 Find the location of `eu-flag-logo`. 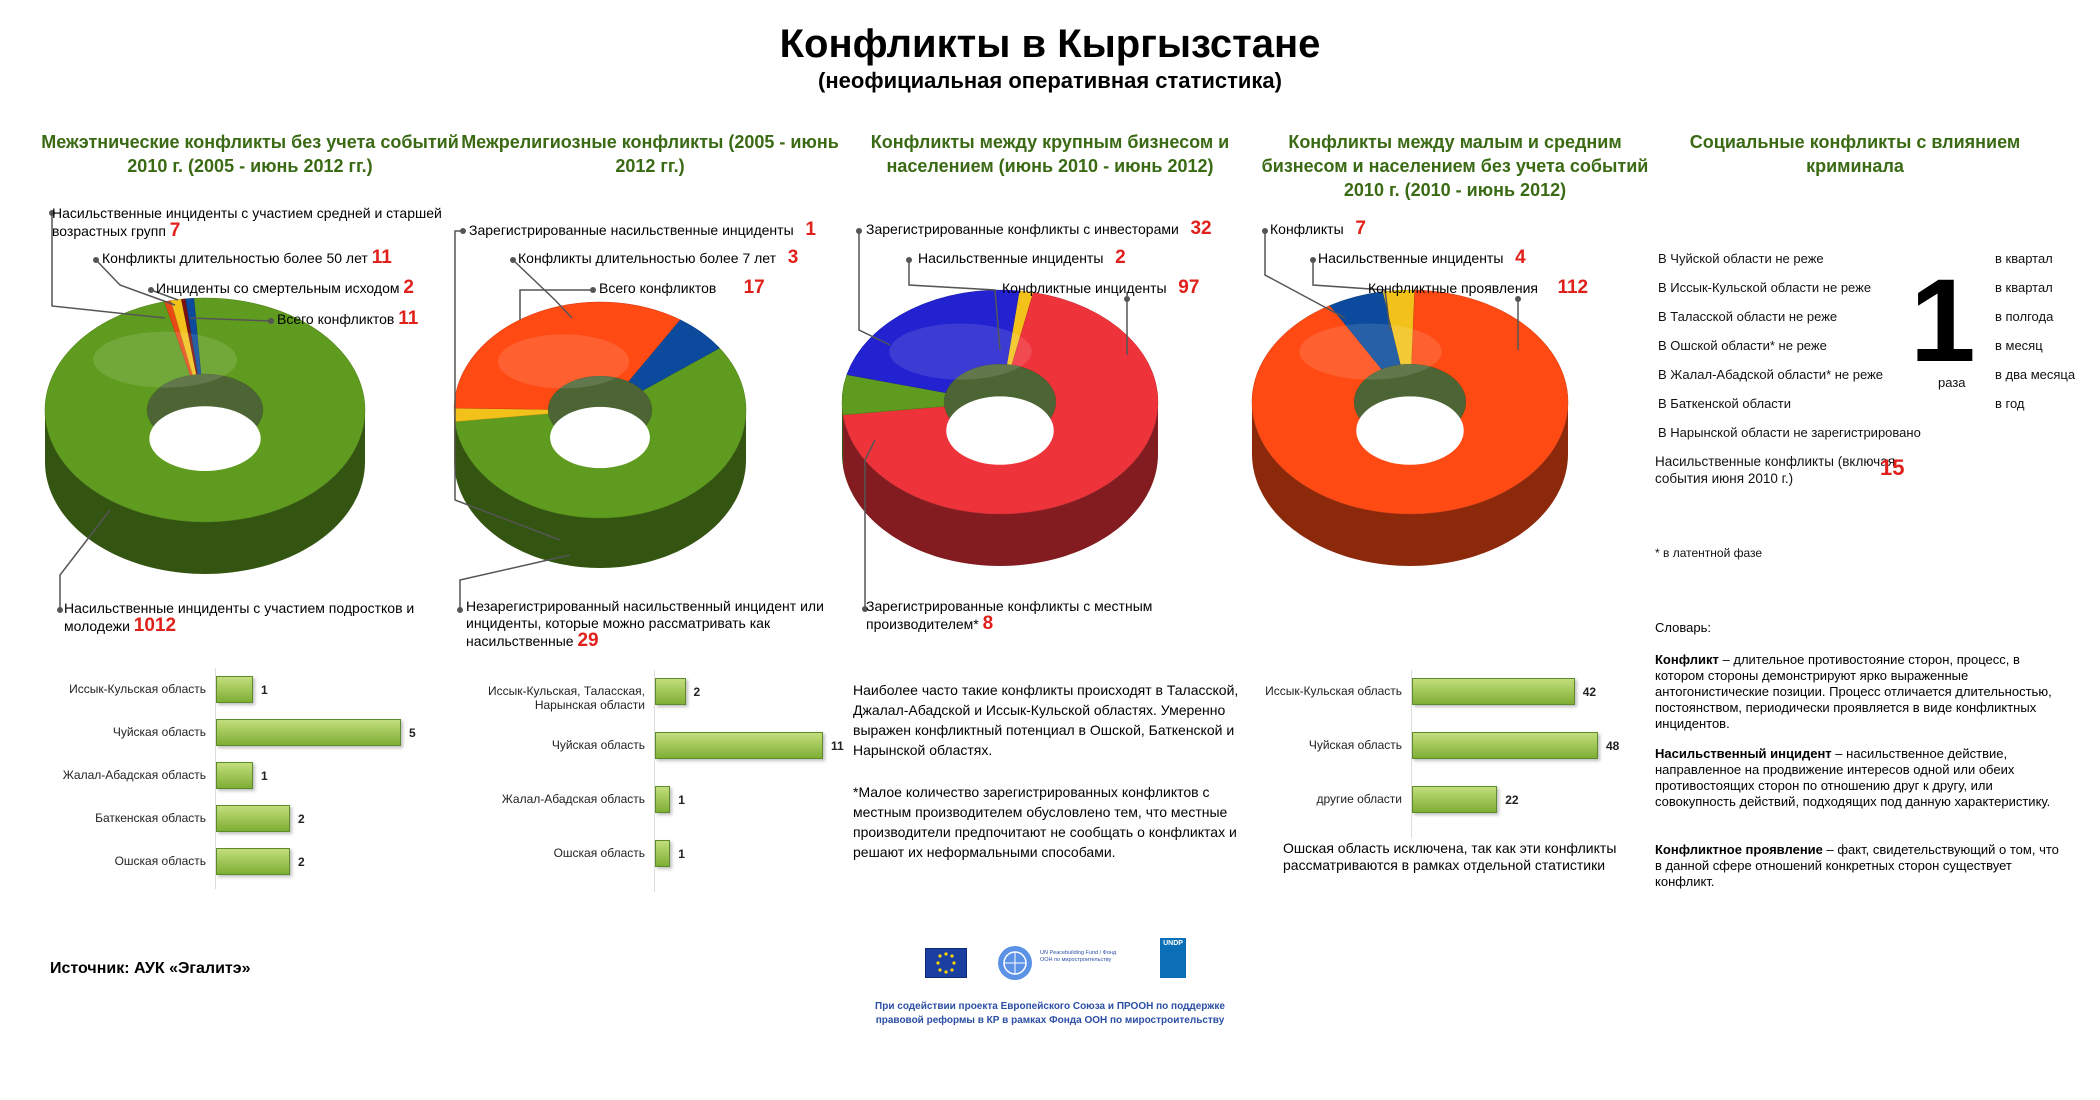

eu-flag-logo is located at coordinates (946, 963).